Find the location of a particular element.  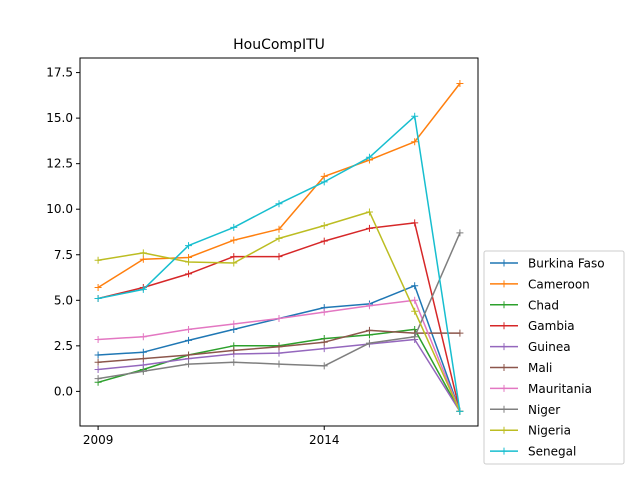

x-tick-label: 2009 is located at coordinates (98, 440).